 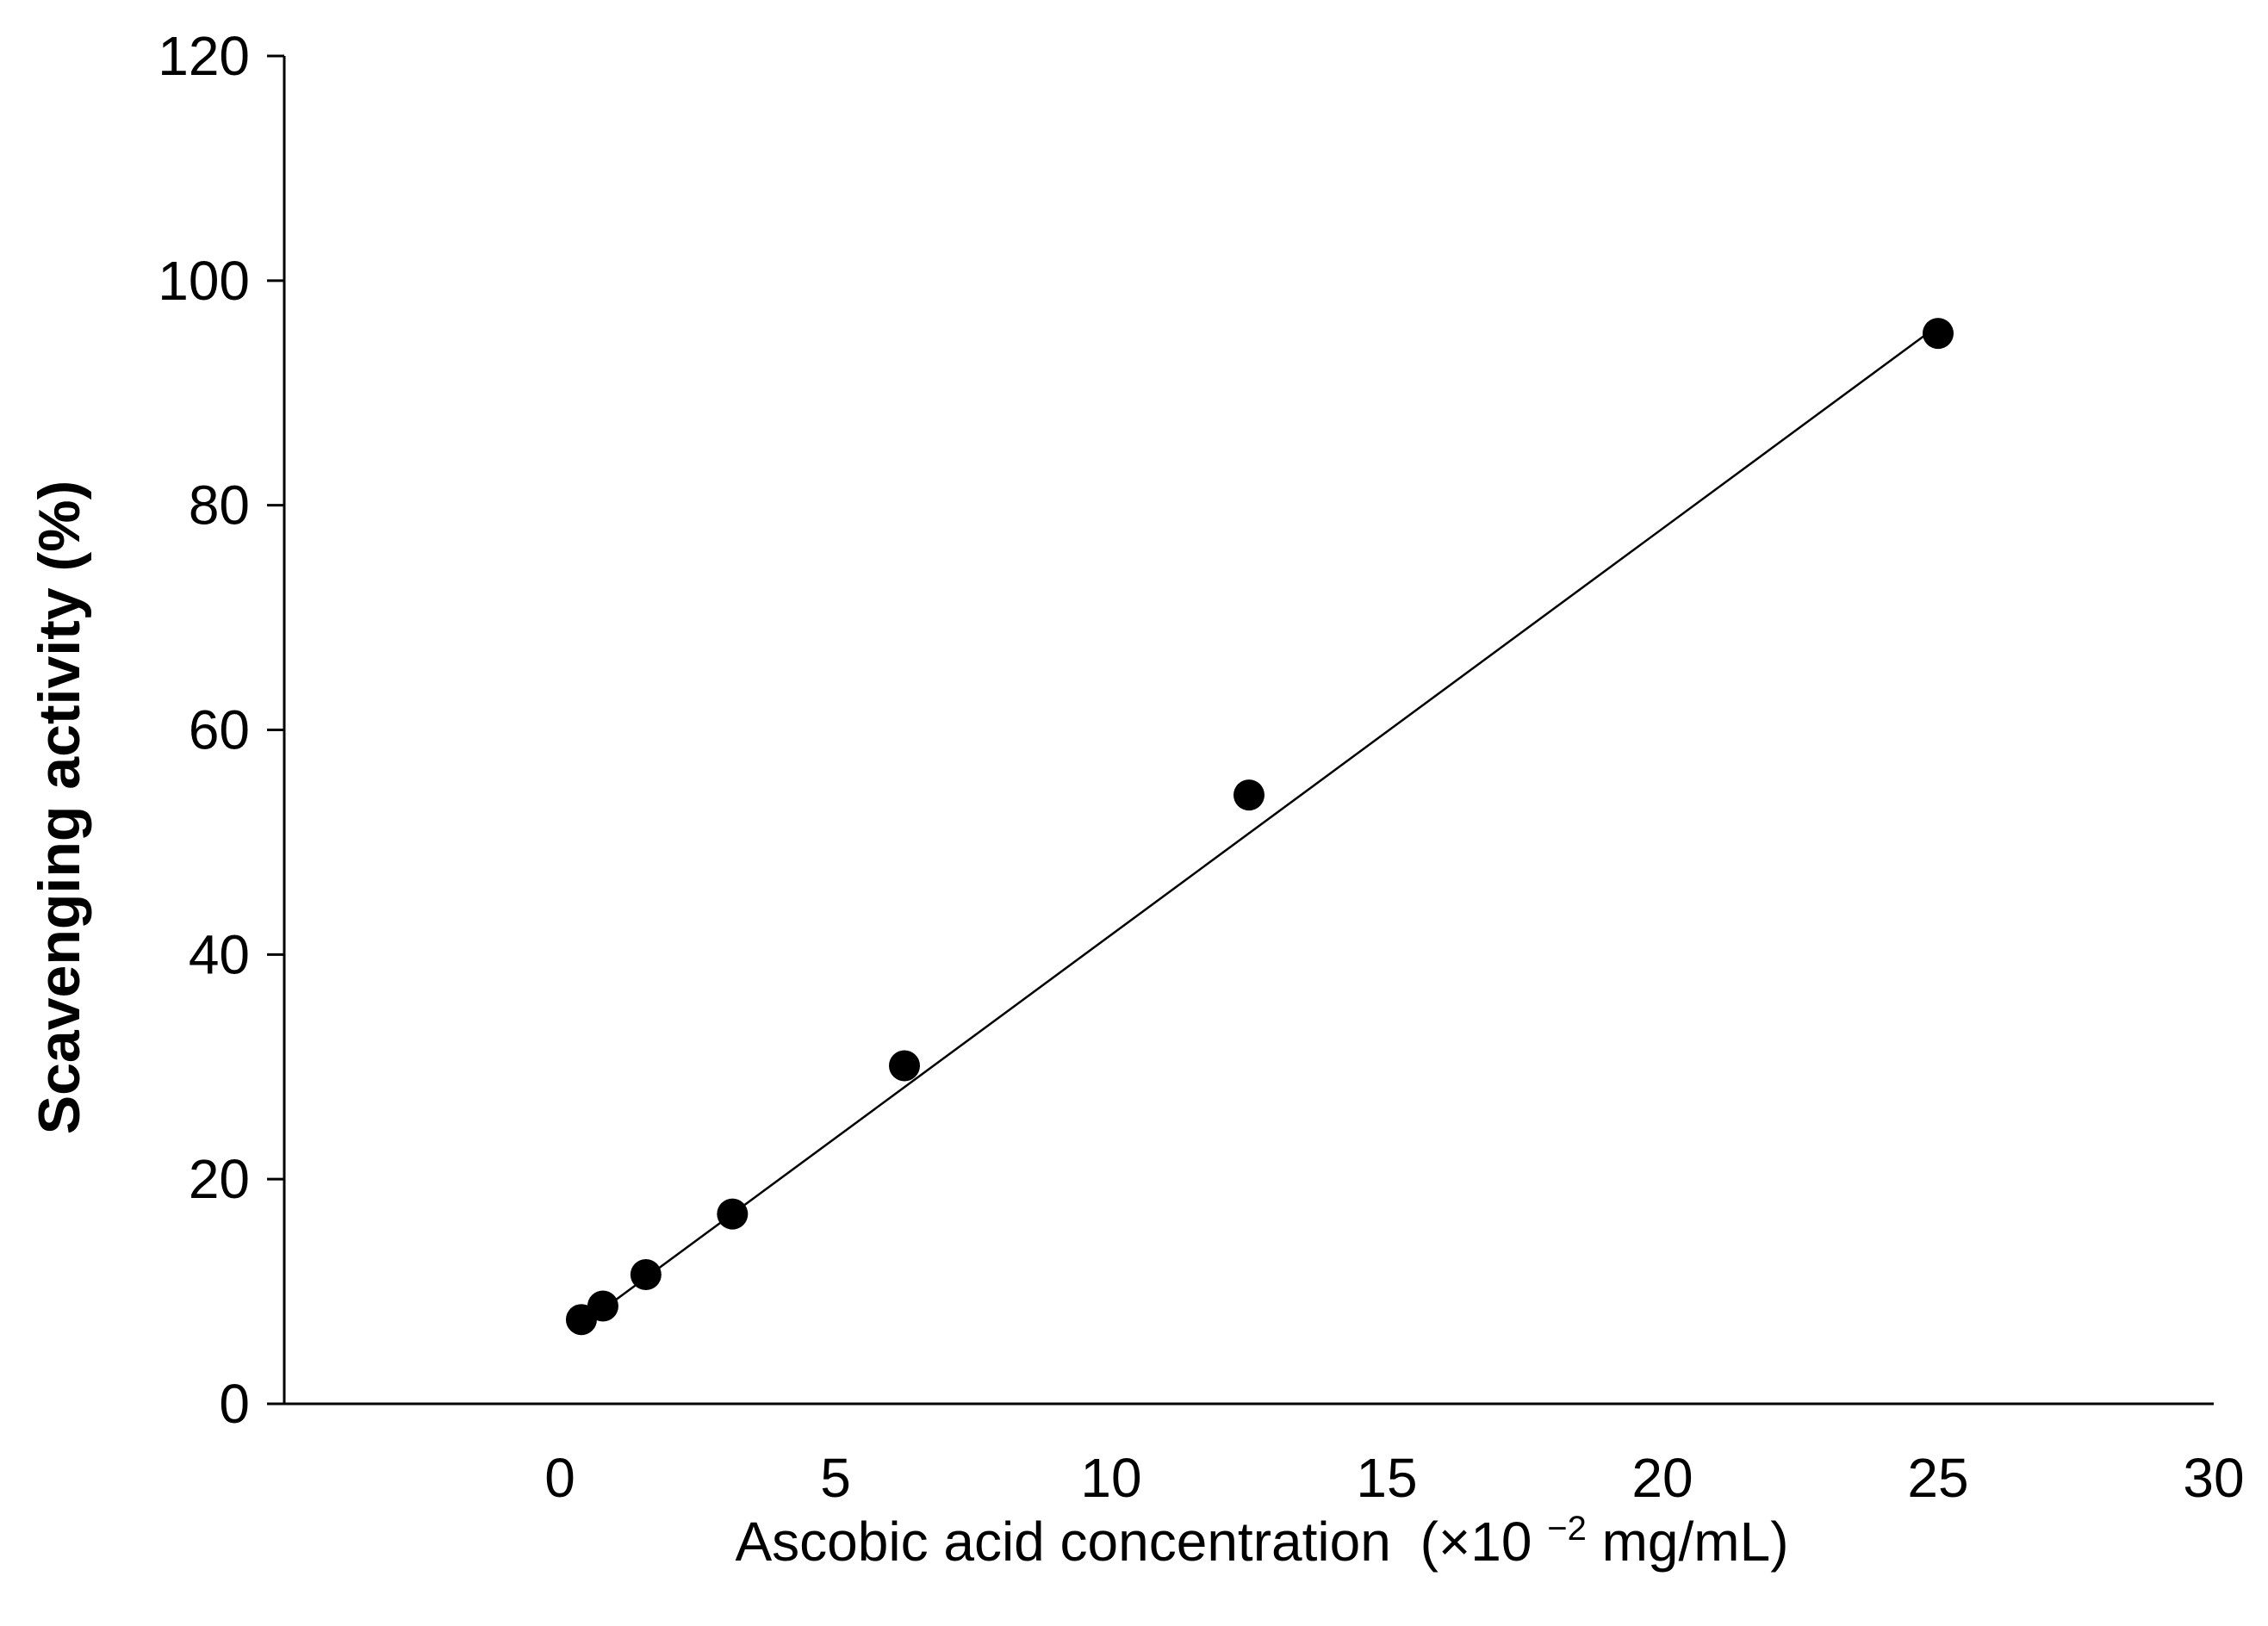 I want to click on y-ticks: 0 20 40 60 80 100 120, so click(x=221, y=730).